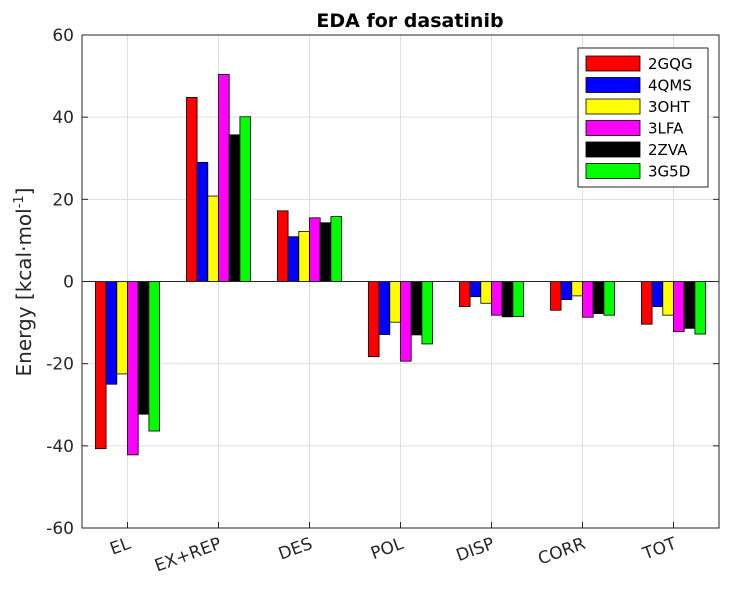  Describe the element at coordinates (191, 189) in the screenshot. I see `bar-2GQG-EX+REP` at that location.